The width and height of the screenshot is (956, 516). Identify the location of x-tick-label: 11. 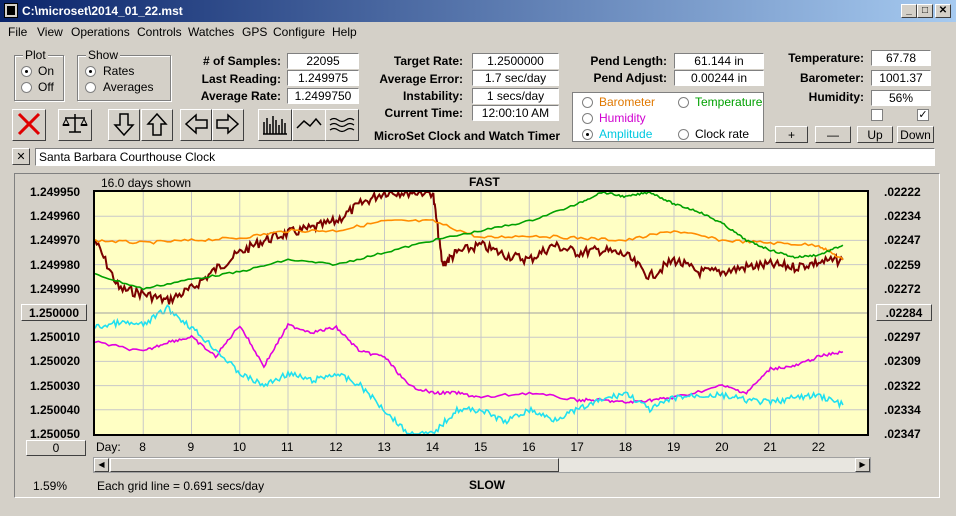
(287, 447).